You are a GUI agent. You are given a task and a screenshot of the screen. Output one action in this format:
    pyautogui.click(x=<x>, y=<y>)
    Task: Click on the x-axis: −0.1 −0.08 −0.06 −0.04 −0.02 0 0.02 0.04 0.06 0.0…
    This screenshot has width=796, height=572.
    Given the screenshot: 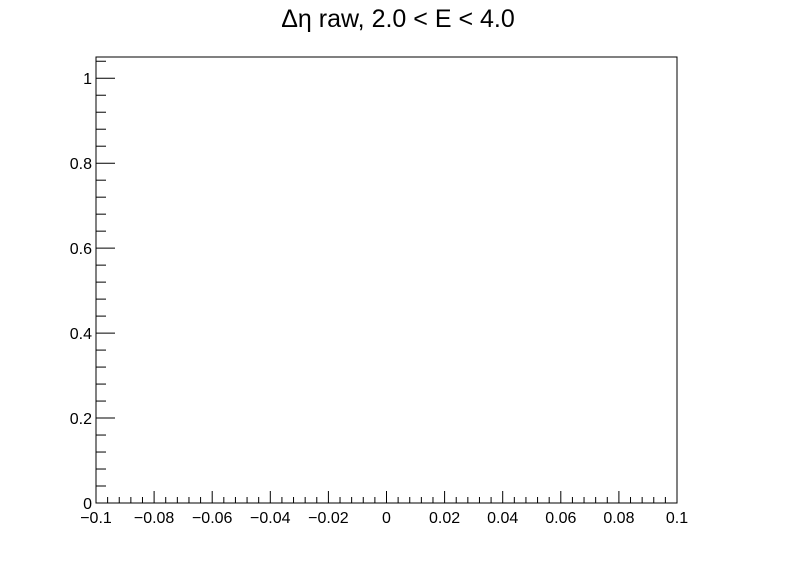 What is the action you would take?
    pyautogui.click(x=384, y=509)
    